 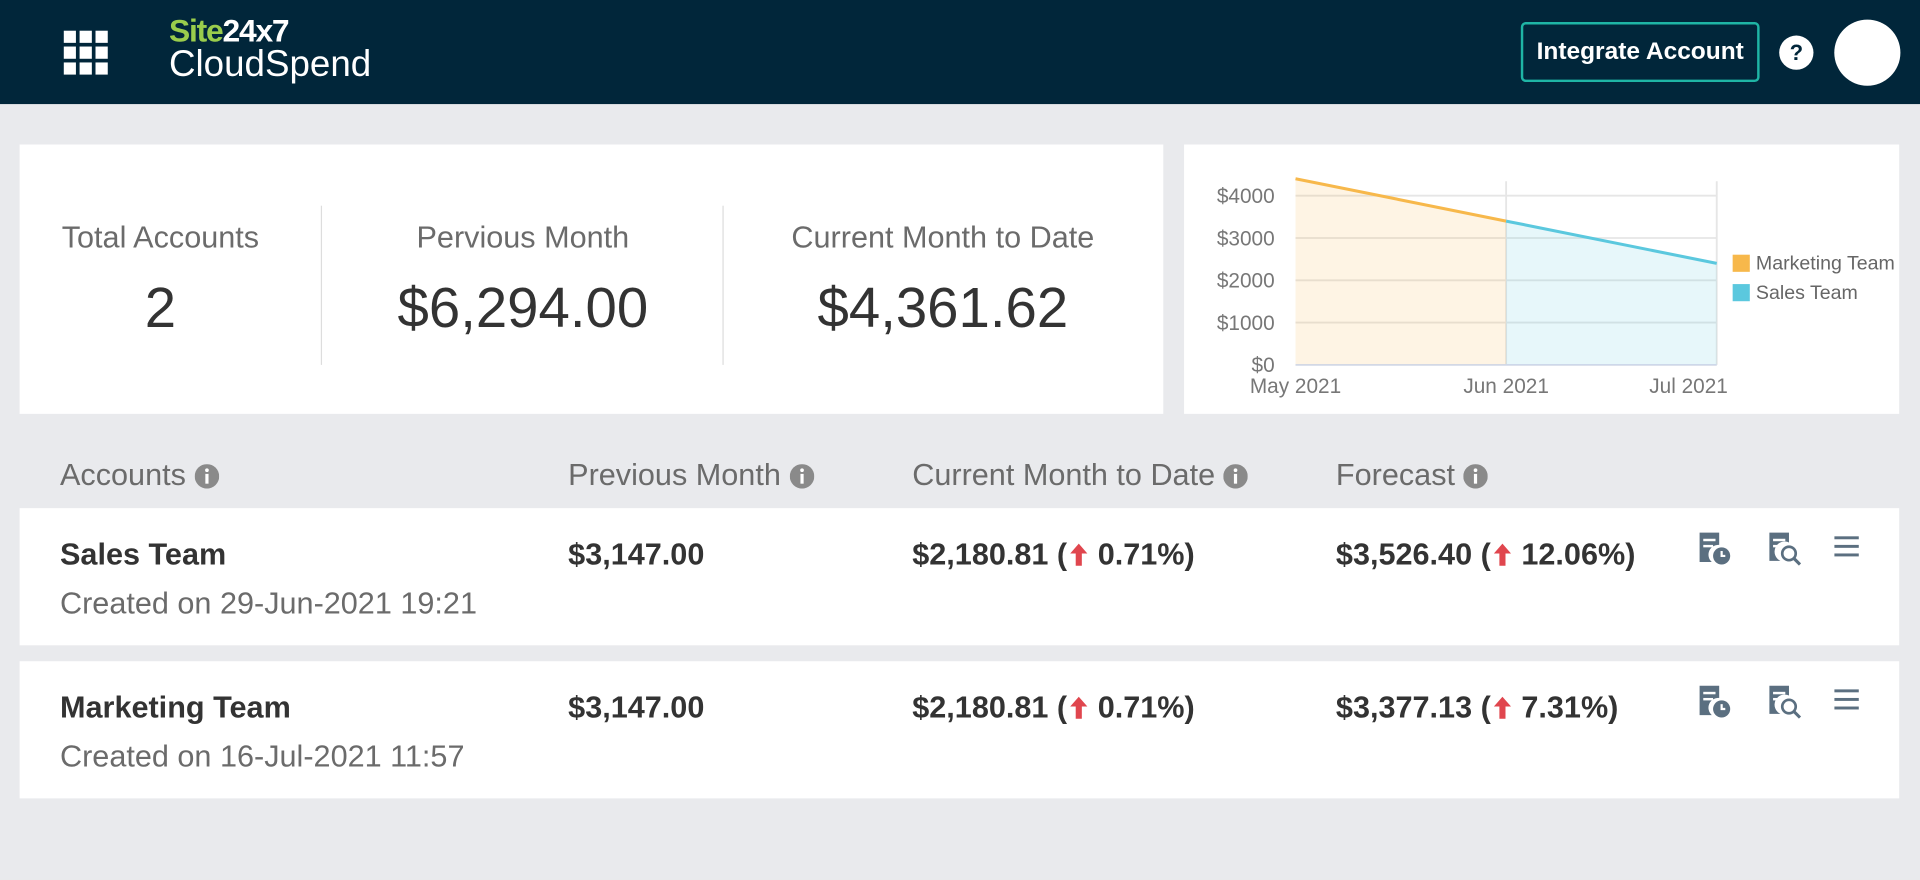 What do you see at coordinates (1413, 554) in the screenshot?
I see `forecast-value: $3,526.40 (` at bounding box center [1413, 554].